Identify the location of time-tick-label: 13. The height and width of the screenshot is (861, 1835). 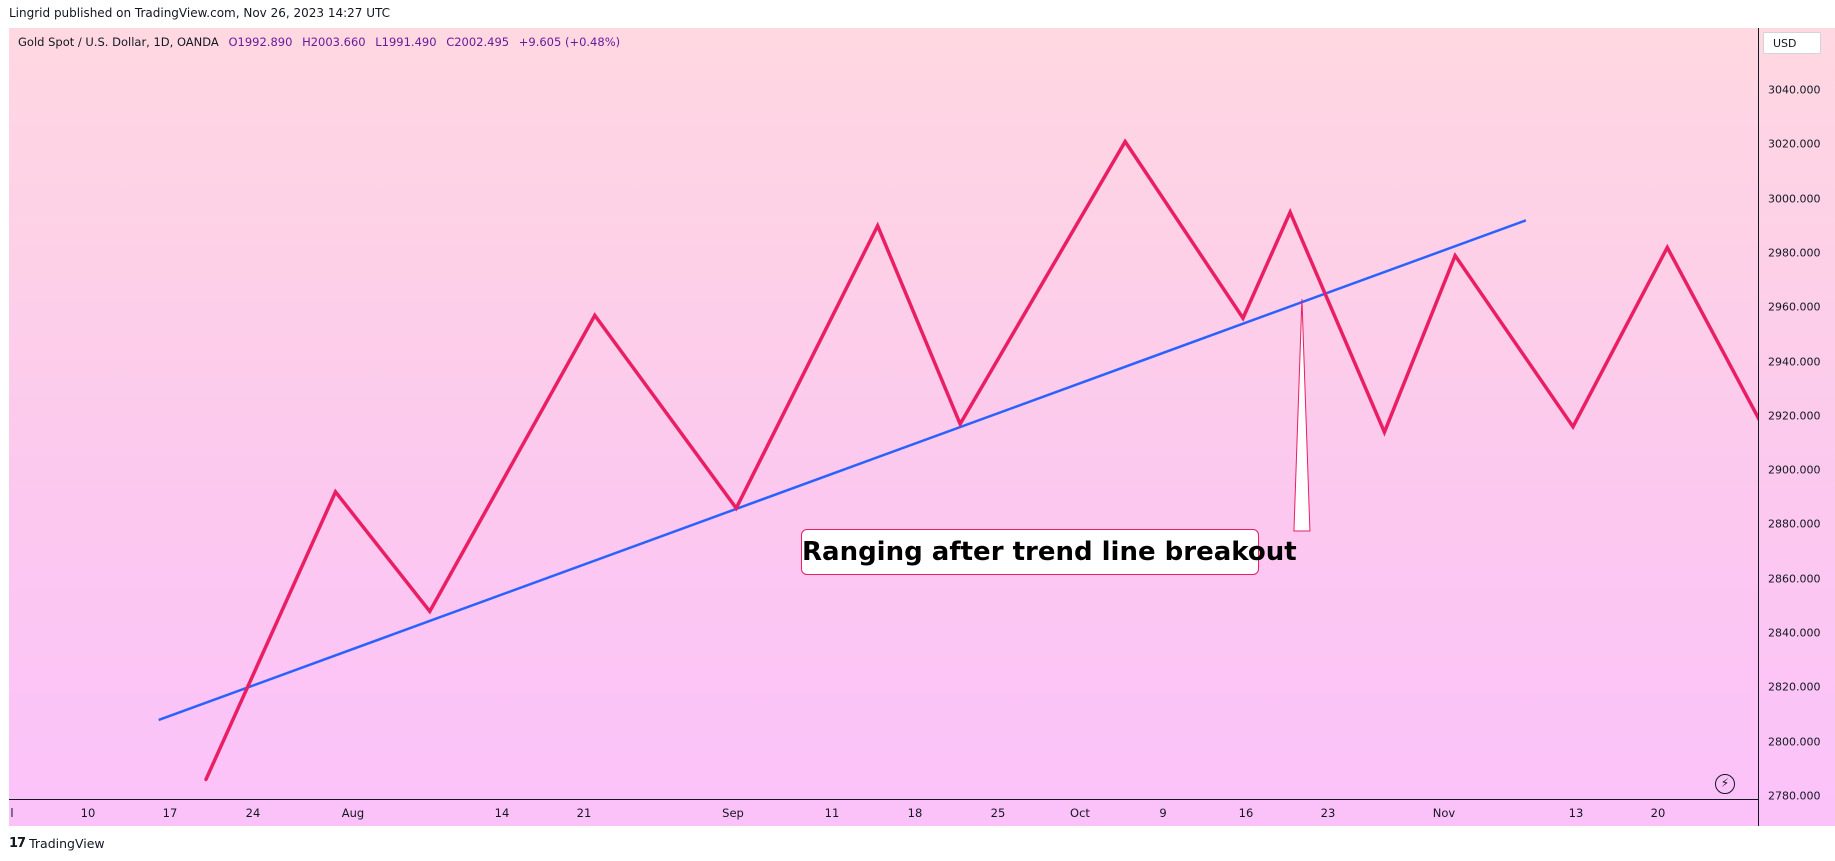
(1576, 813).